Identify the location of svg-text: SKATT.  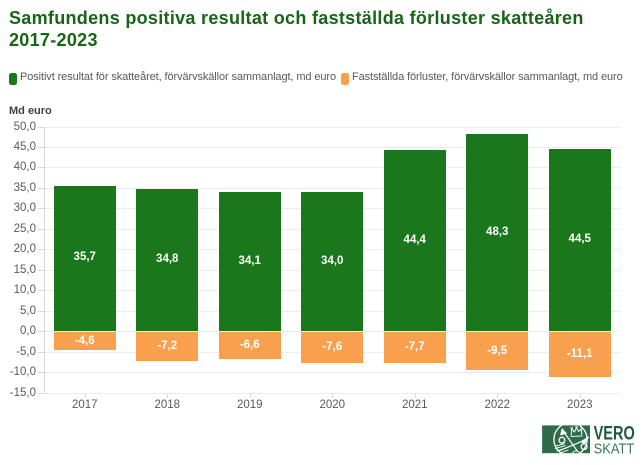
(614, 449).